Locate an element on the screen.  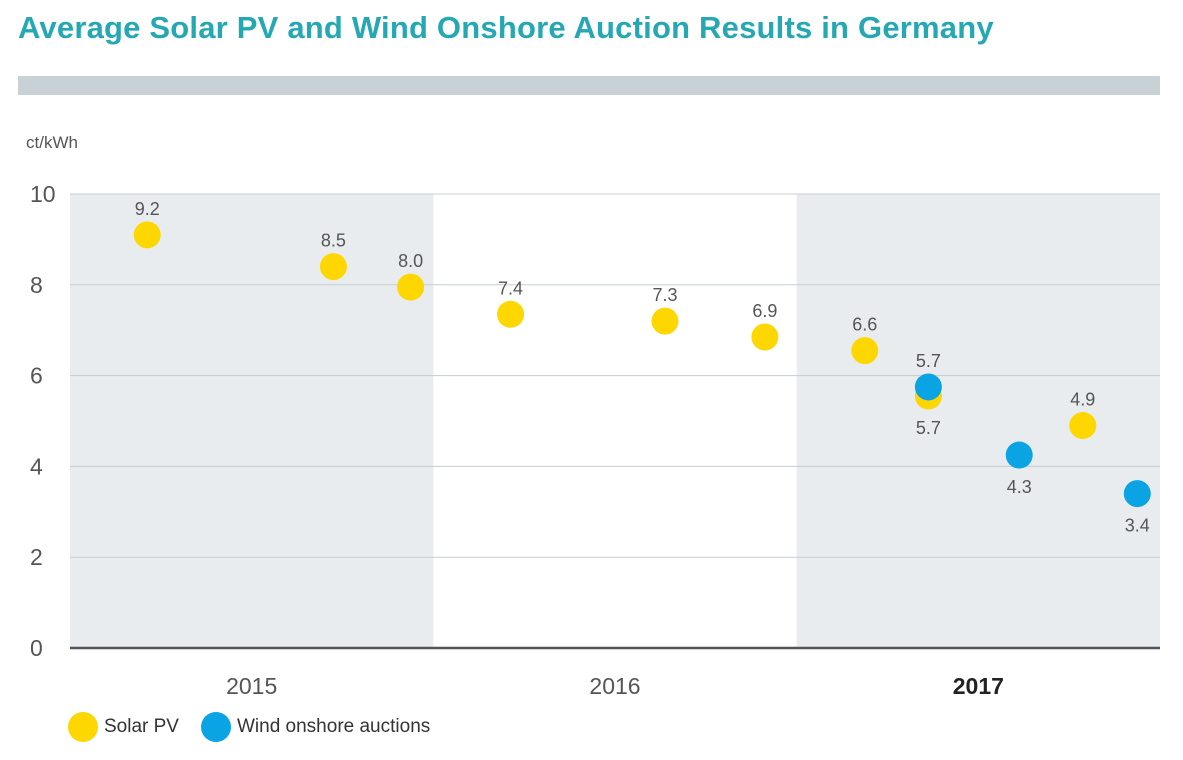
y-tick-label: 8 is located at coordinates (36, 285).